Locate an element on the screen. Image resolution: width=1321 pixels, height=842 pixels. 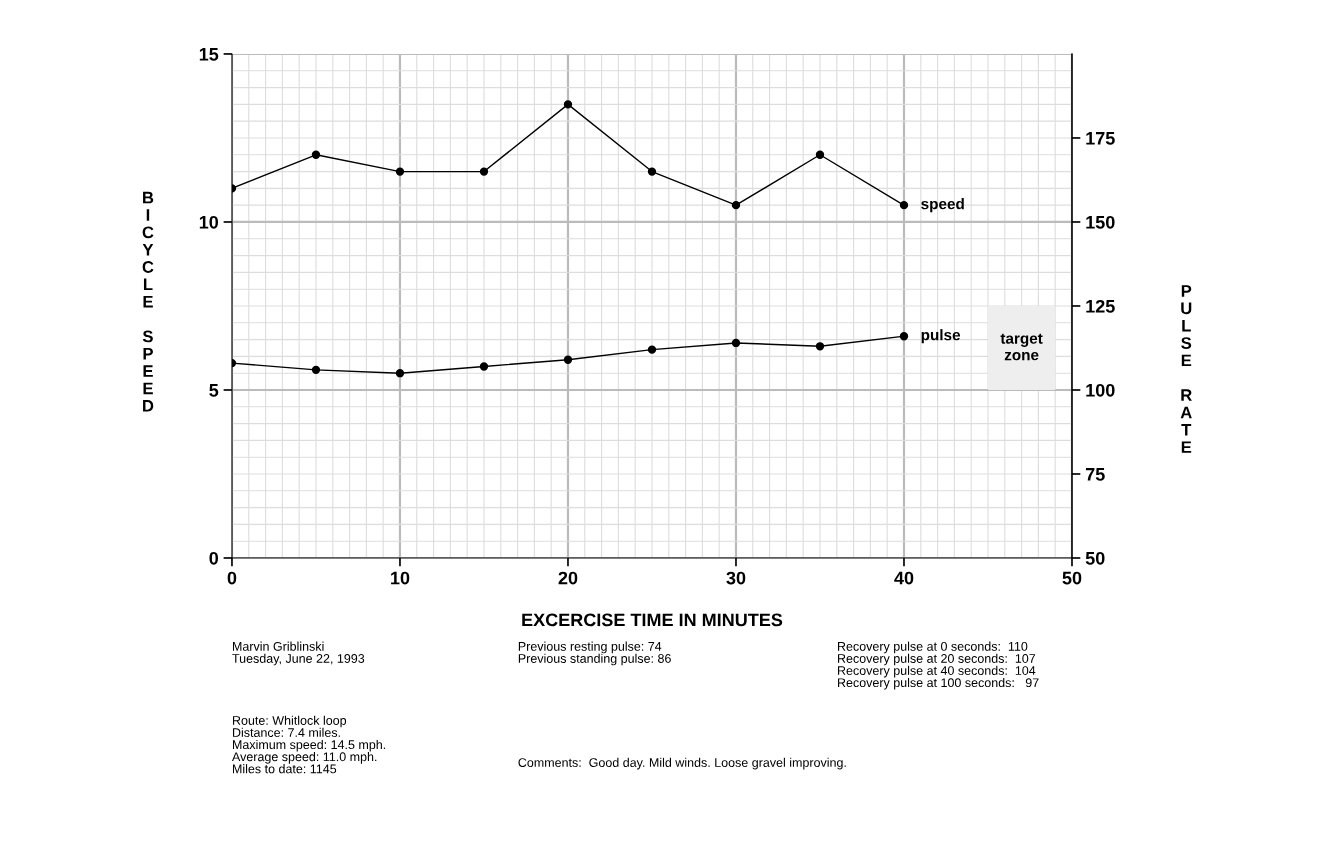
y-tick-label: 5 is located at coordinates (214, 390).